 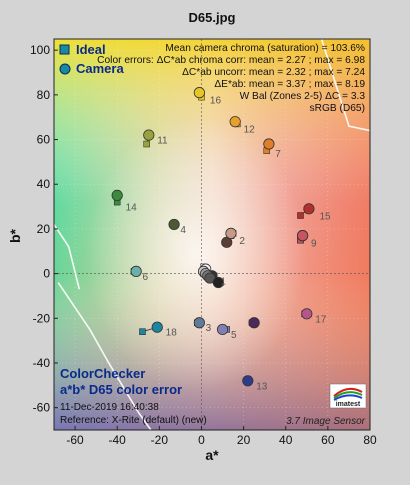 I want to click on legend: Ideal Camera, so click(x=91, y=59).